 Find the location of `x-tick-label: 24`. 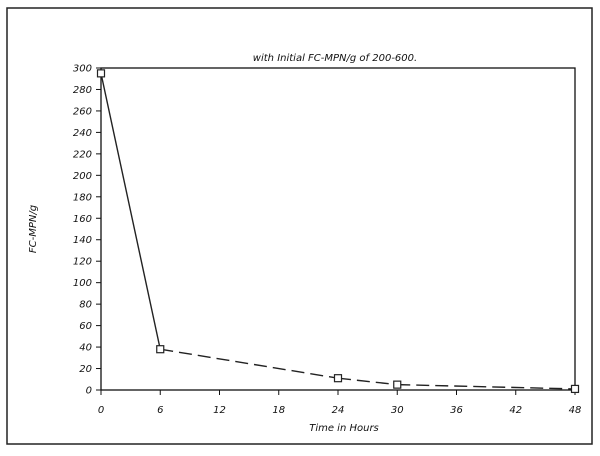

x-tick-label: 24 is located at coordinates (338, 410).